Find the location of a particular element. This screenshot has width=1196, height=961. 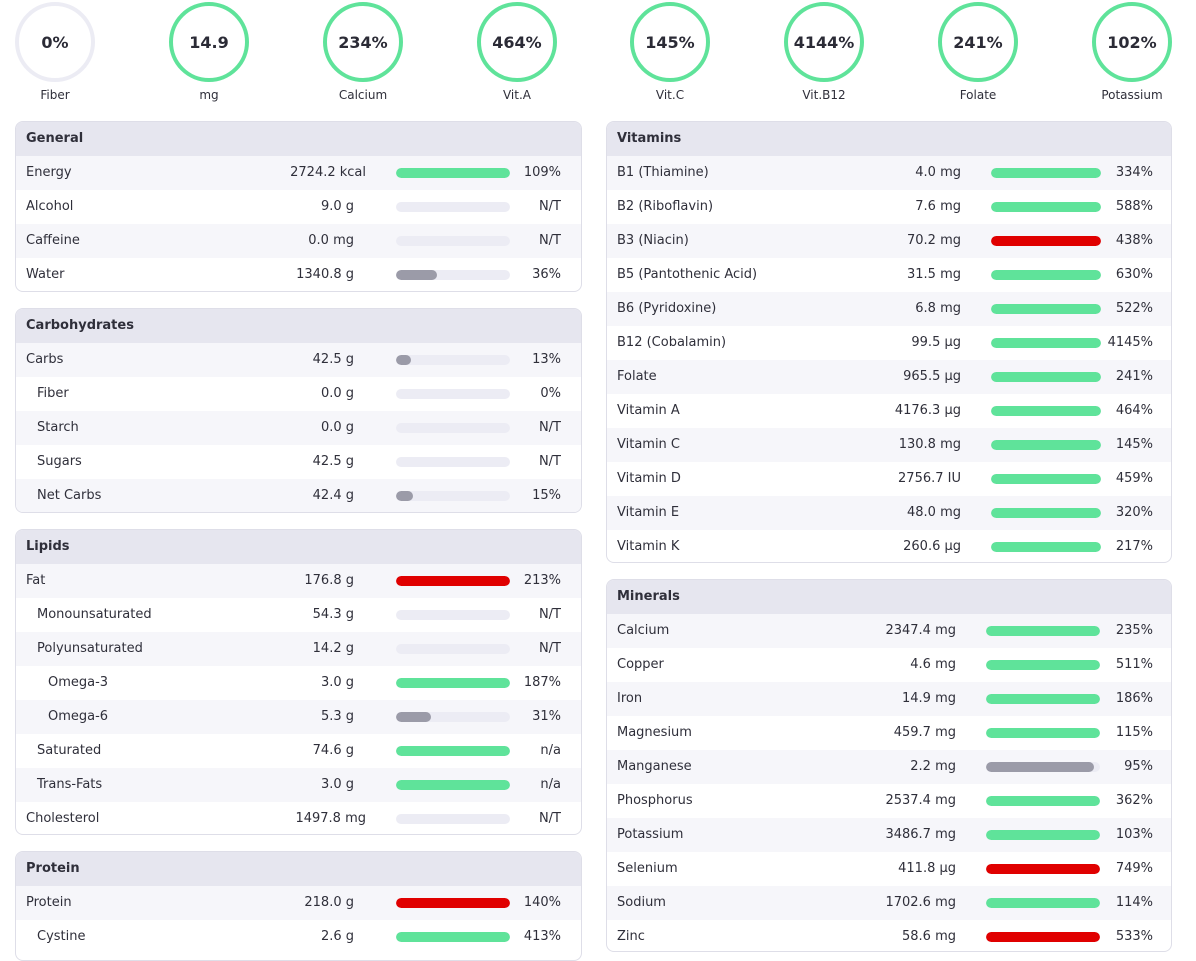

nutrient-name: Iron is located at coordinates (630, 698).